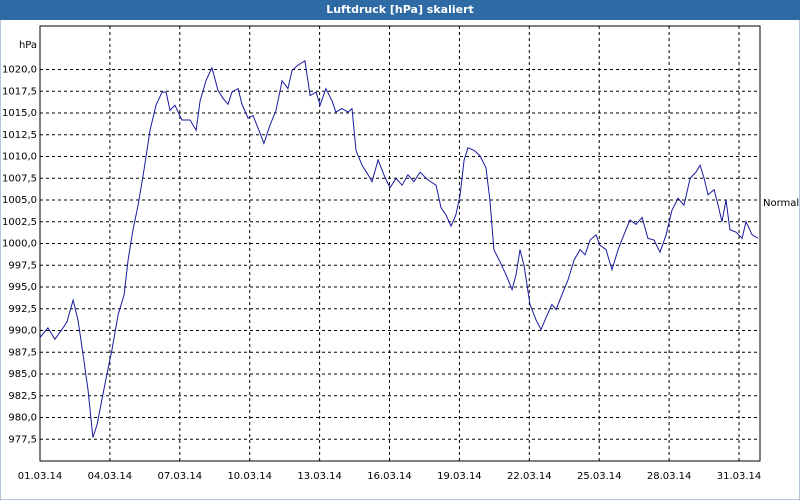 The height and width of the screenshot is (500, 800). I want to click on x-tick-label: 25.03.14, so click(599, 476).